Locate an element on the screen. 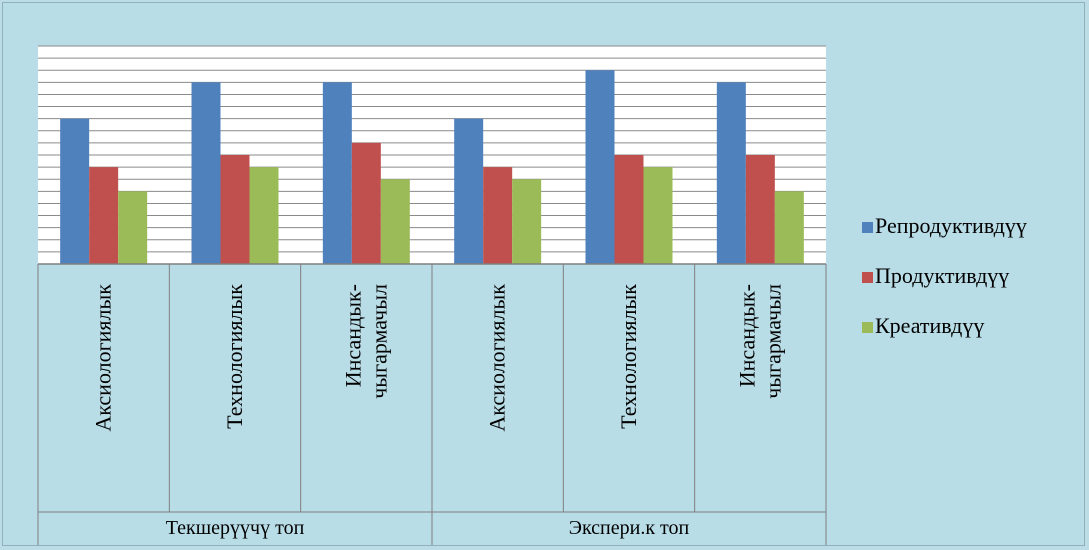 The height and width of the screenshot is (550, 1089). group-label: Экспери.к топ is located at coordinates (629, 528).